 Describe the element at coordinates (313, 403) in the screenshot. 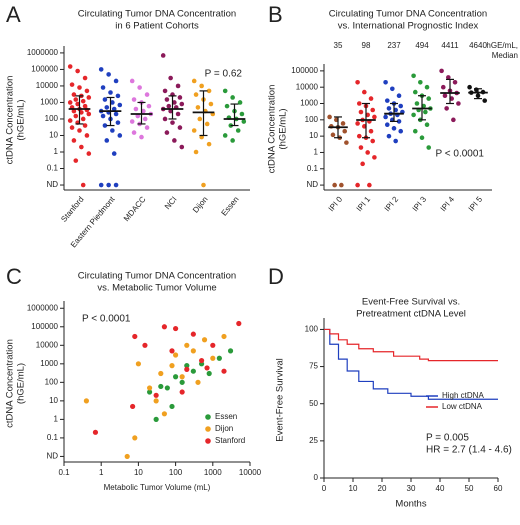

I see `y-tick-label: 50` at that location.